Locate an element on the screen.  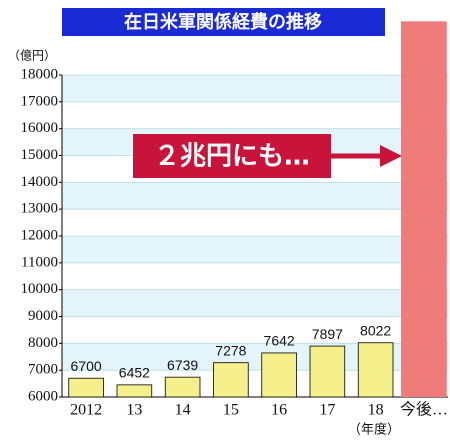
y-tick-label: 7000 is located at coordinates (43, 370).